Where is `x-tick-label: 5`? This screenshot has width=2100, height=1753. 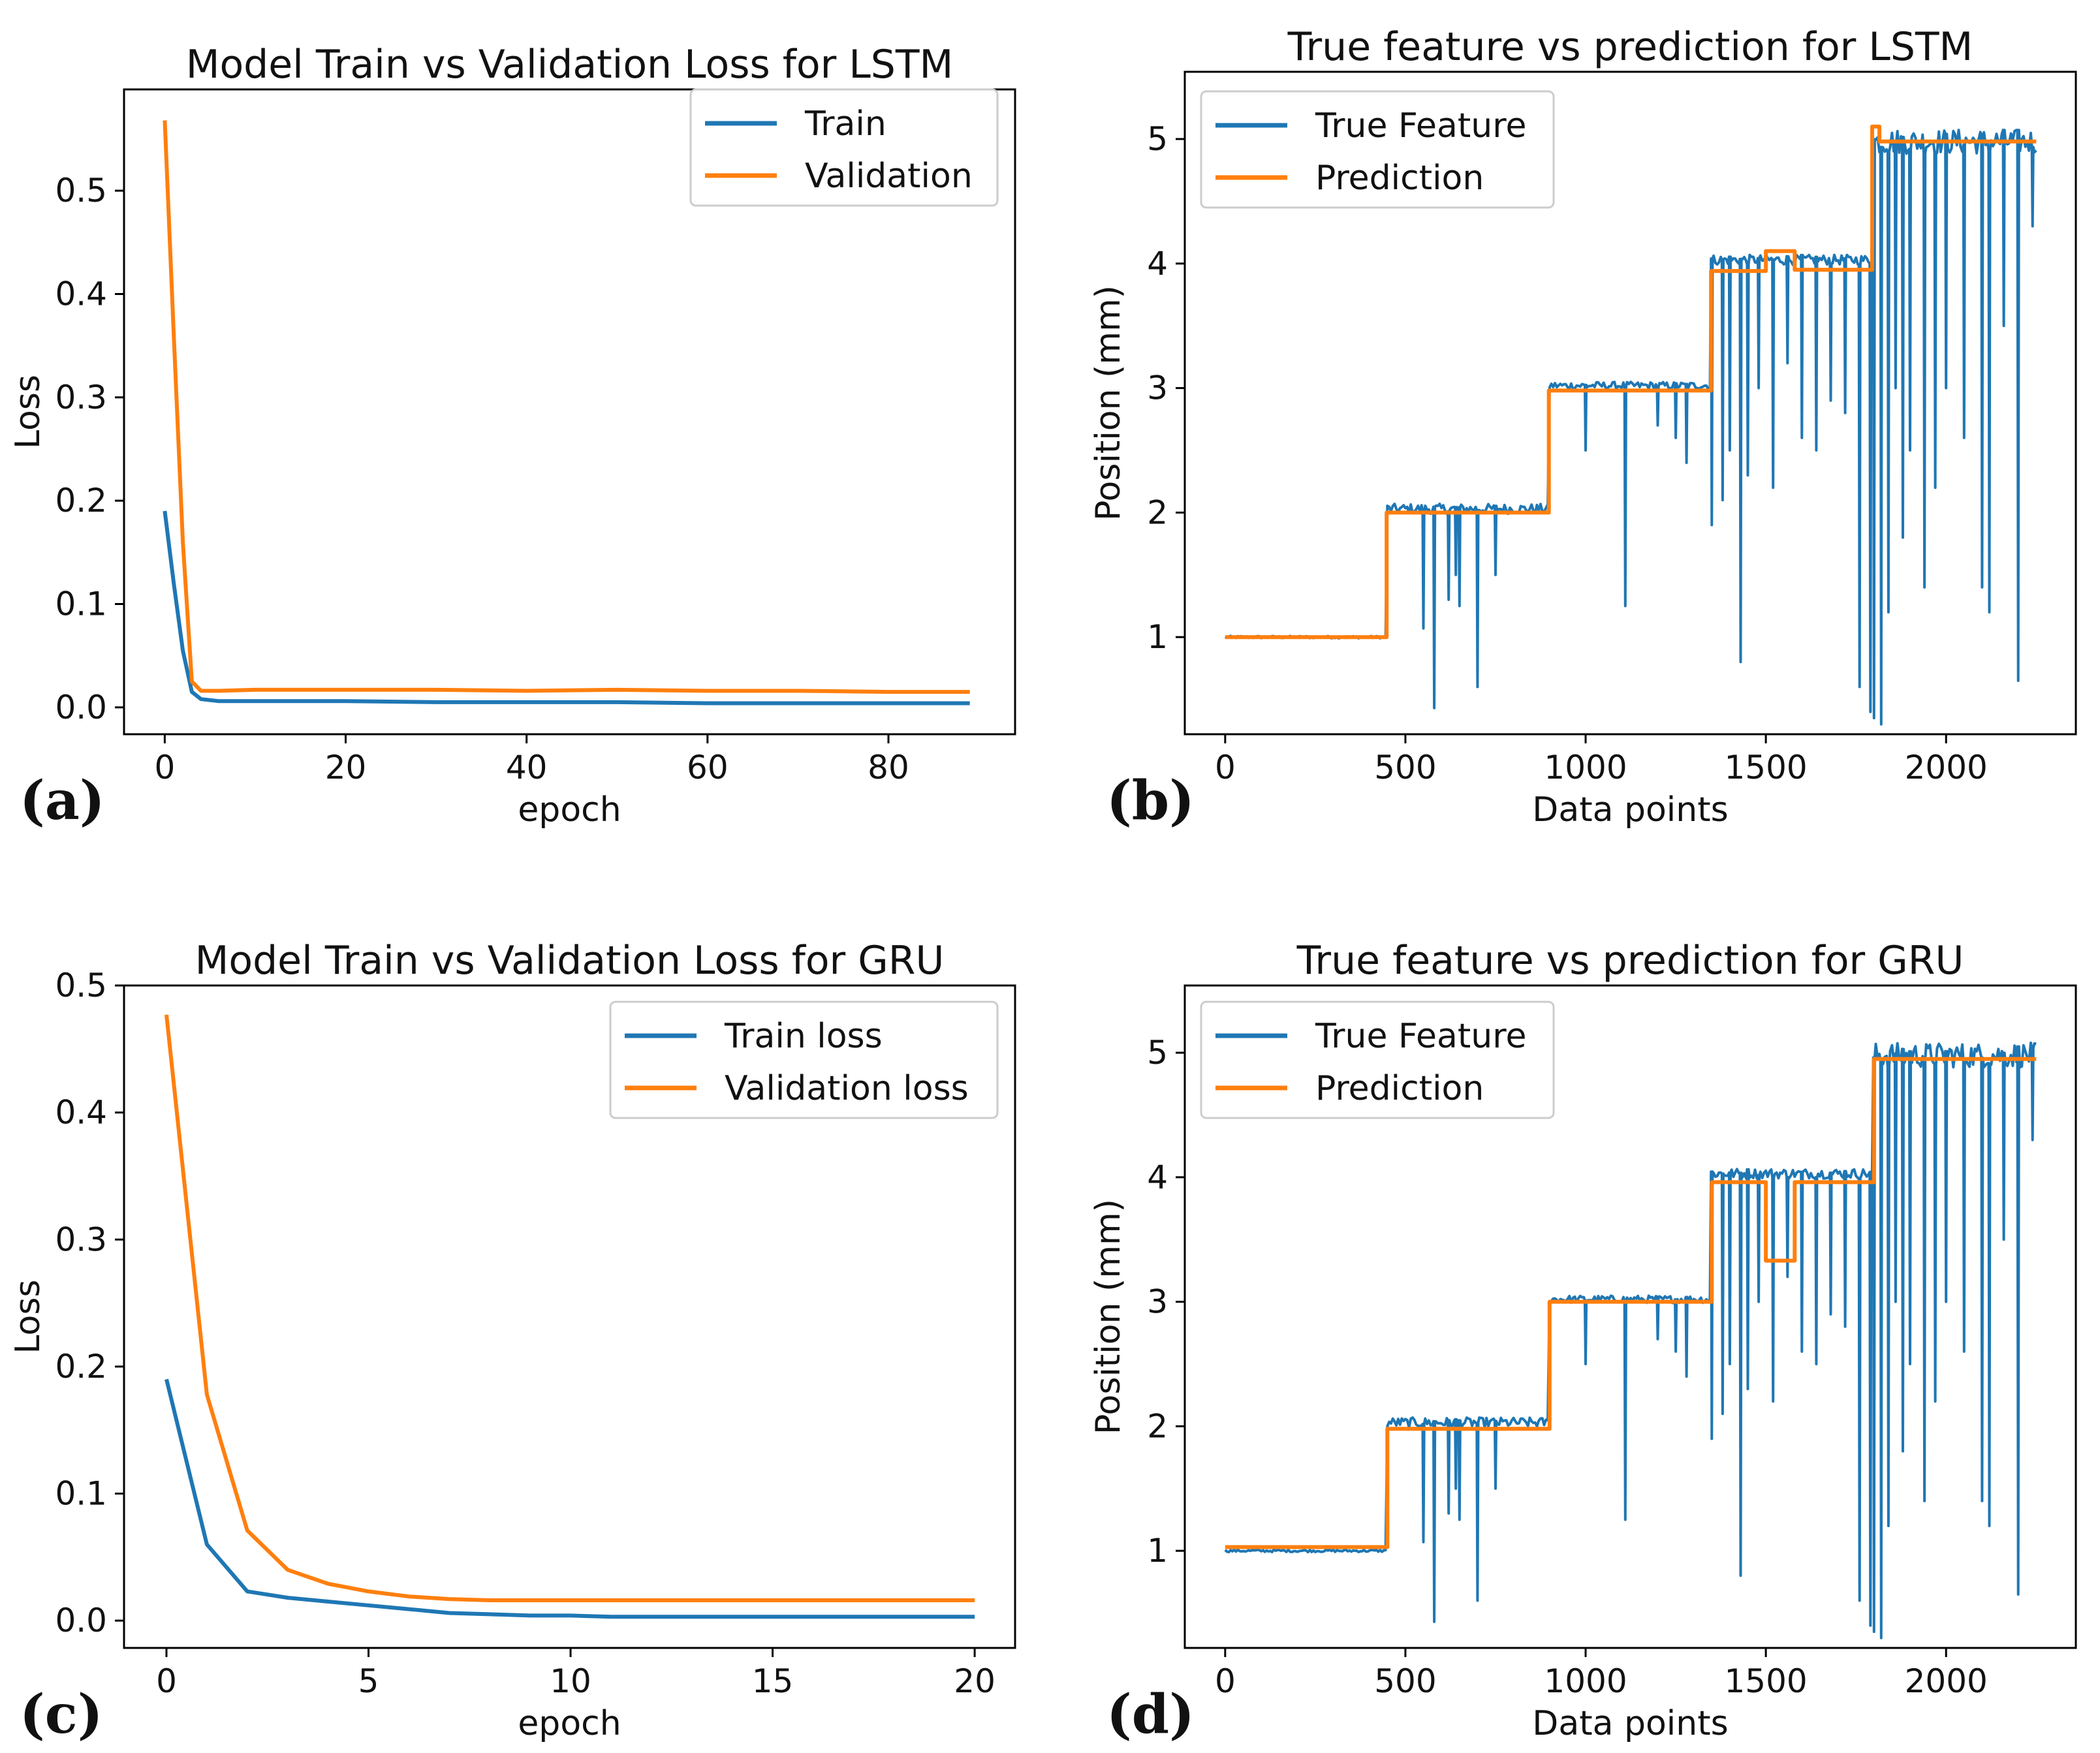
x-tick-label: 5 is located at coordinates (368, 1681).